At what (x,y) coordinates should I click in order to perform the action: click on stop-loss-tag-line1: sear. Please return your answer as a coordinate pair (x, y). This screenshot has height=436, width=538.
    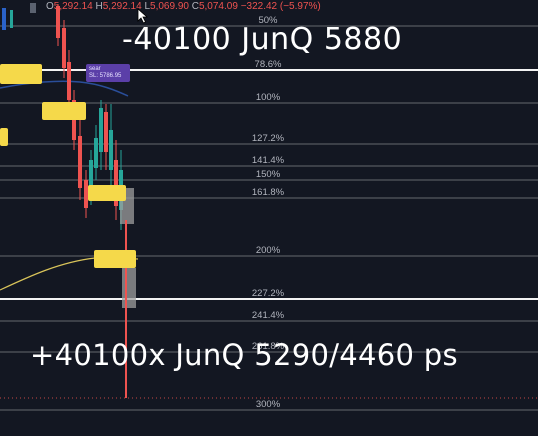
    Looking at the image, I should click on (95, 69).